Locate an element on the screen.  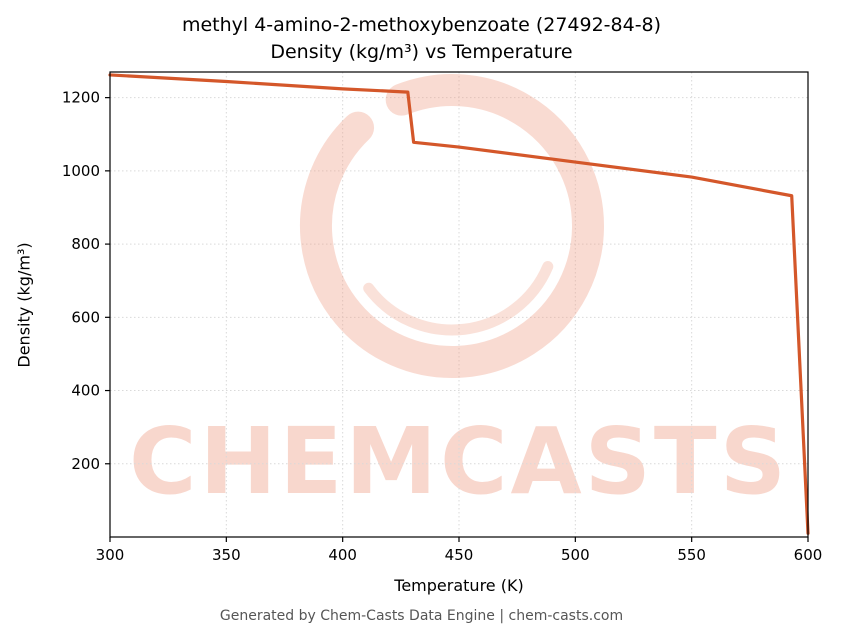
svg-text: 1000 is located at coordinates (81, 171).